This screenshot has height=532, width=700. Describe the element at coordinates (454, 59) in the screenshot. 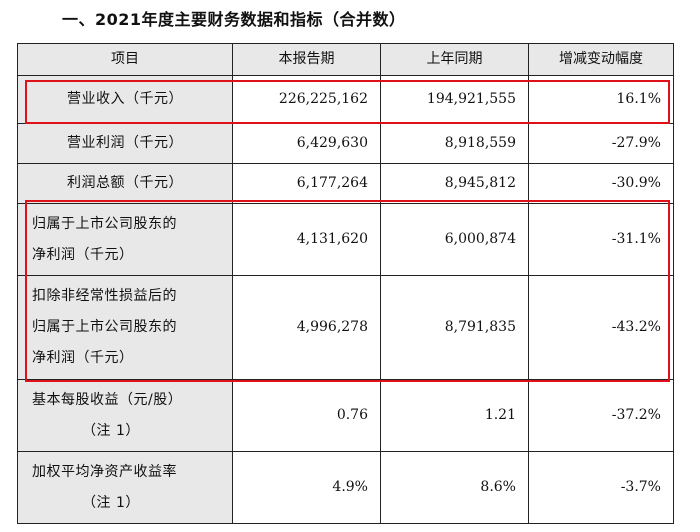

I see `header-previous-period: 上年同期` at that location.